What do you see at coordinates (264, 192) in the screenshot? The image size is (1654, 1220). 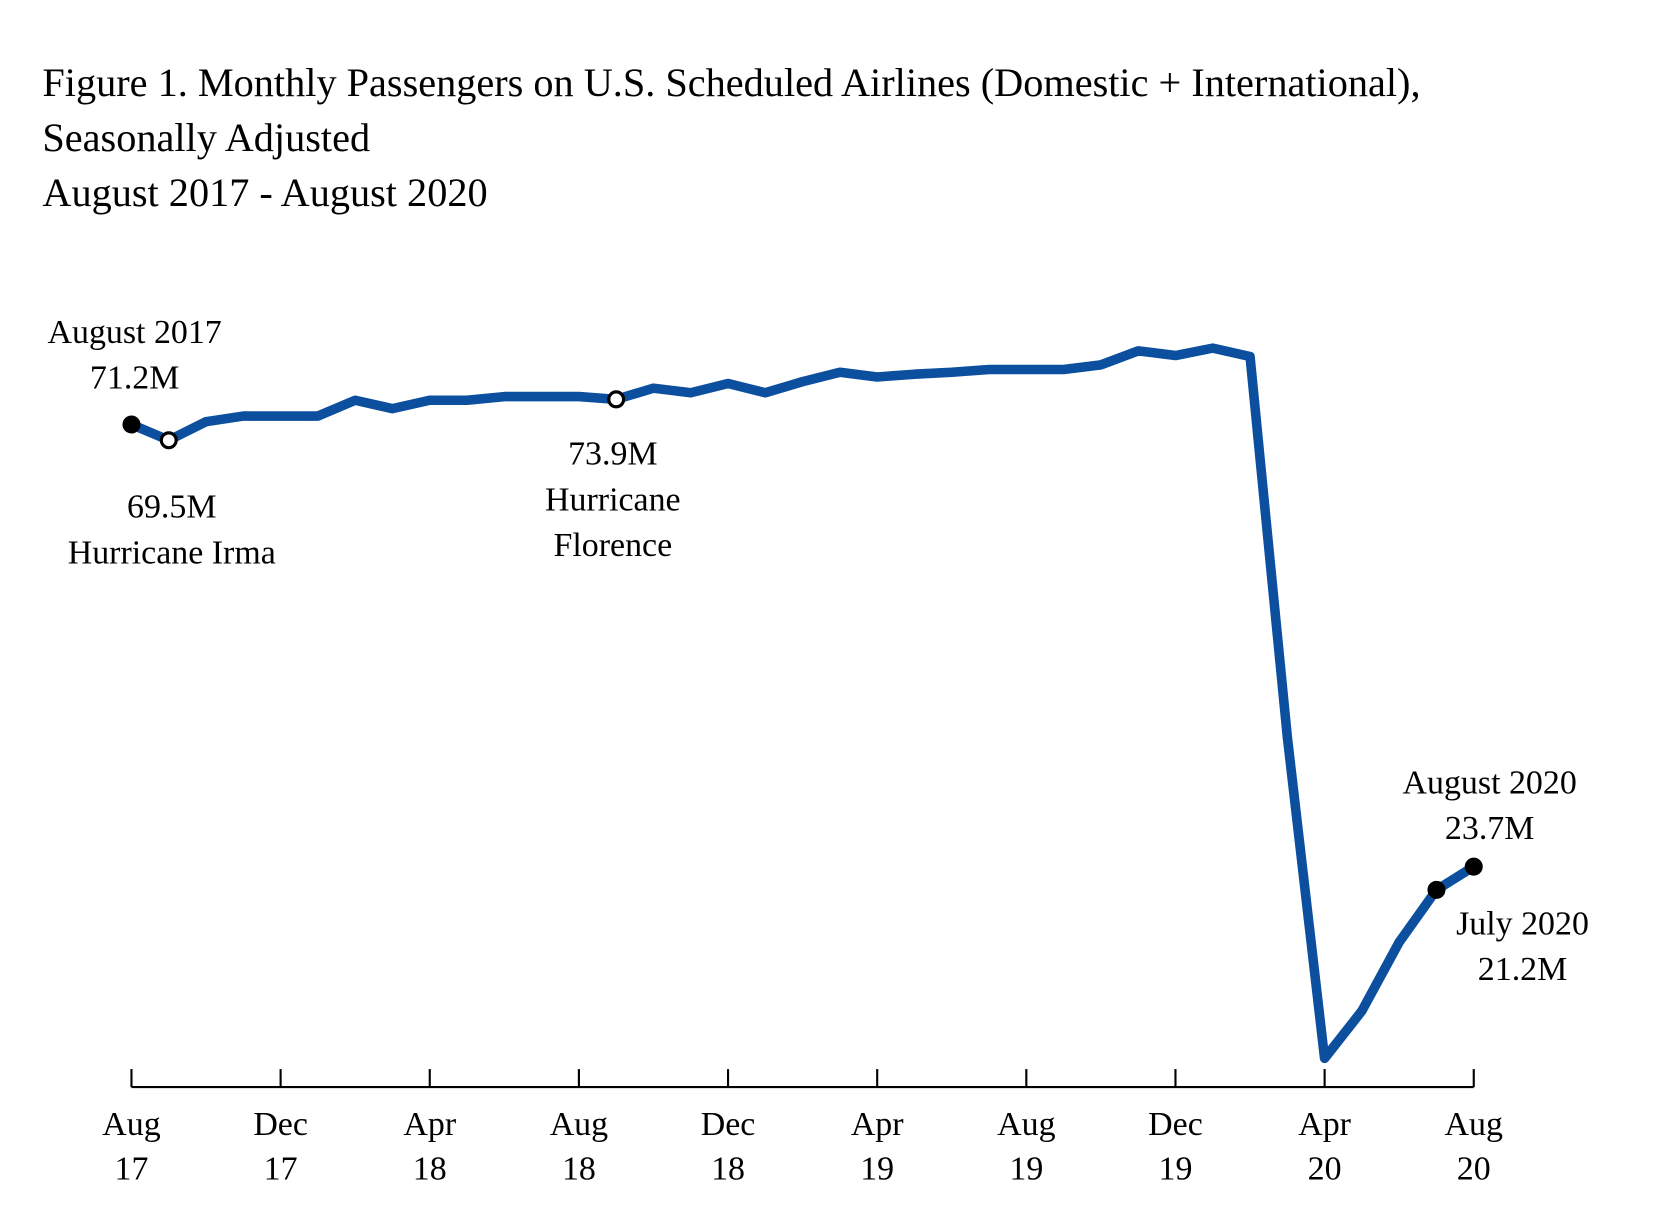 I see `chart-subtitle: August 2017 - August 2020` at bounding box center [264, 192].